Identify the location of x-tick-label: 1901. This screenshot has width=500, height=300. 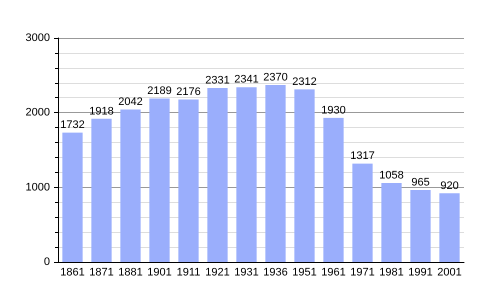
(159, 272).